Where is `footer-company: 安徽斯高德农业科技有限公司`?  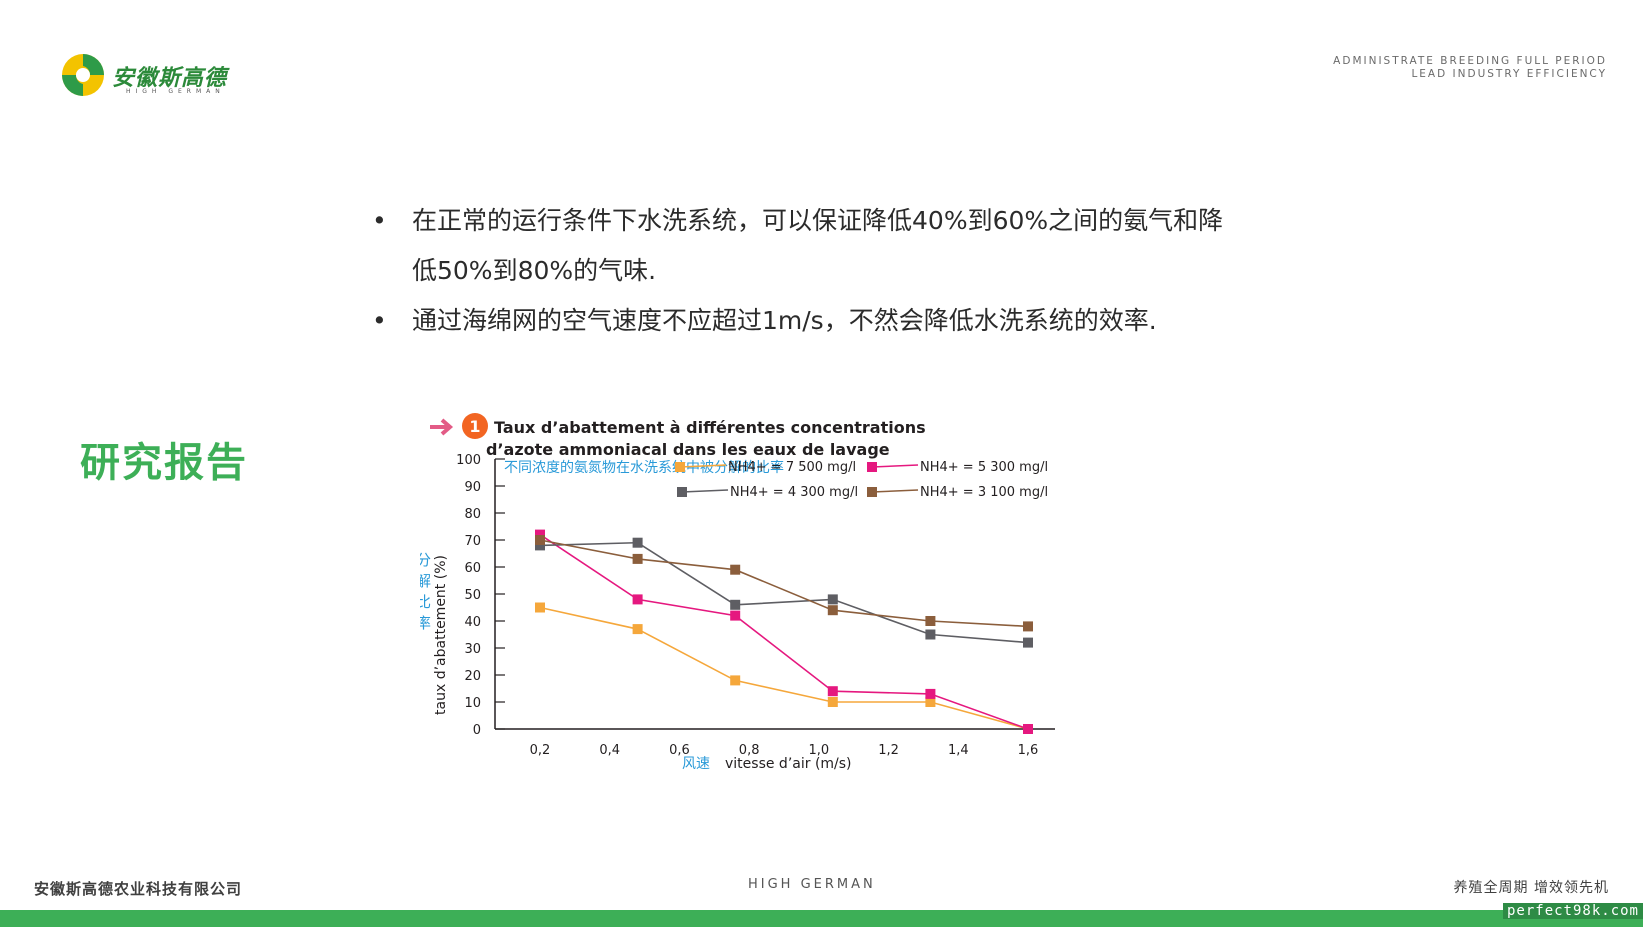 footer-company: 安徽斯高德农业科技有限公司 is located at coordinates (138, 889).